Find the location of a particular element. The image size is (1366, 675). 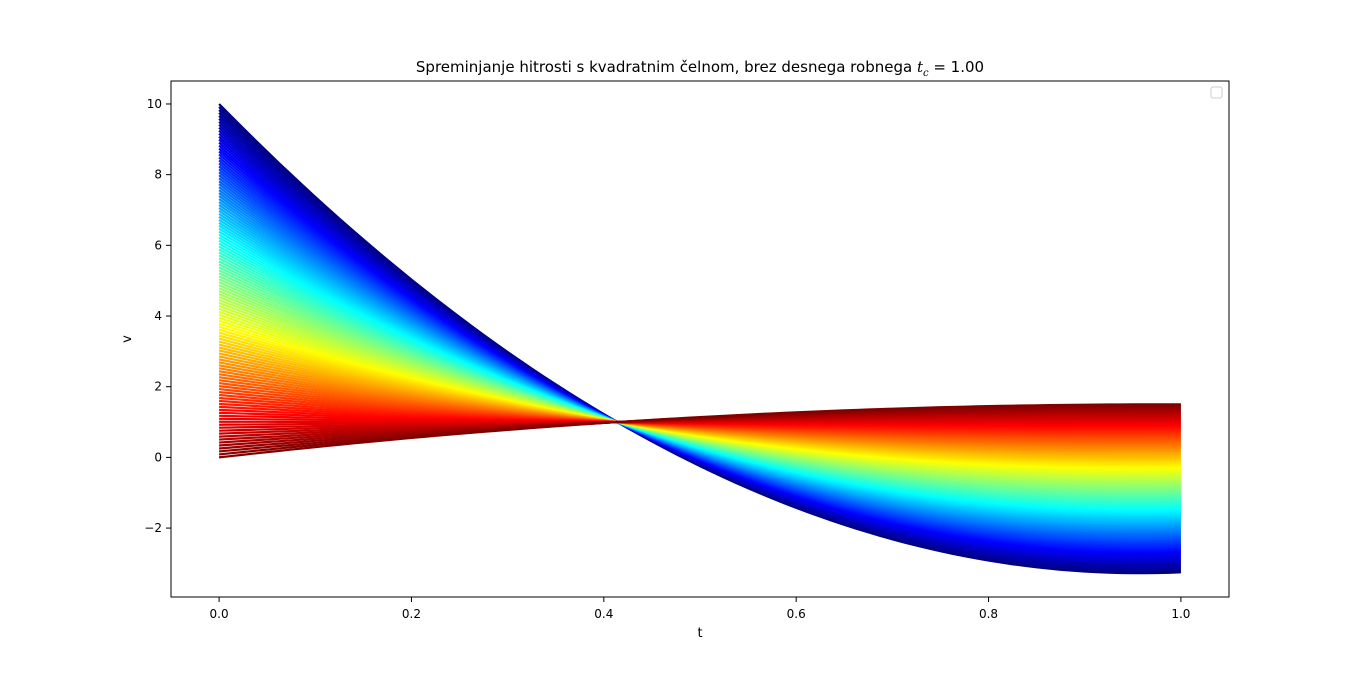

x-tick-label: 0.2 is located at coordinates (411, 614).